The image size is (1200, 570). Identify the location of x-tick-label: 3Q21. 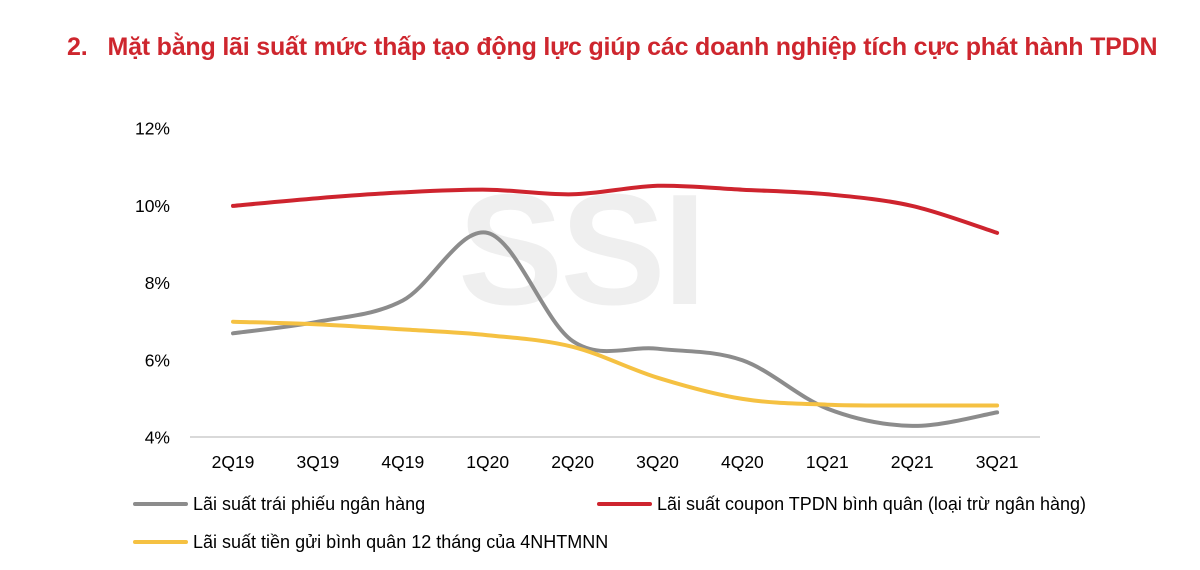
(997, 462).